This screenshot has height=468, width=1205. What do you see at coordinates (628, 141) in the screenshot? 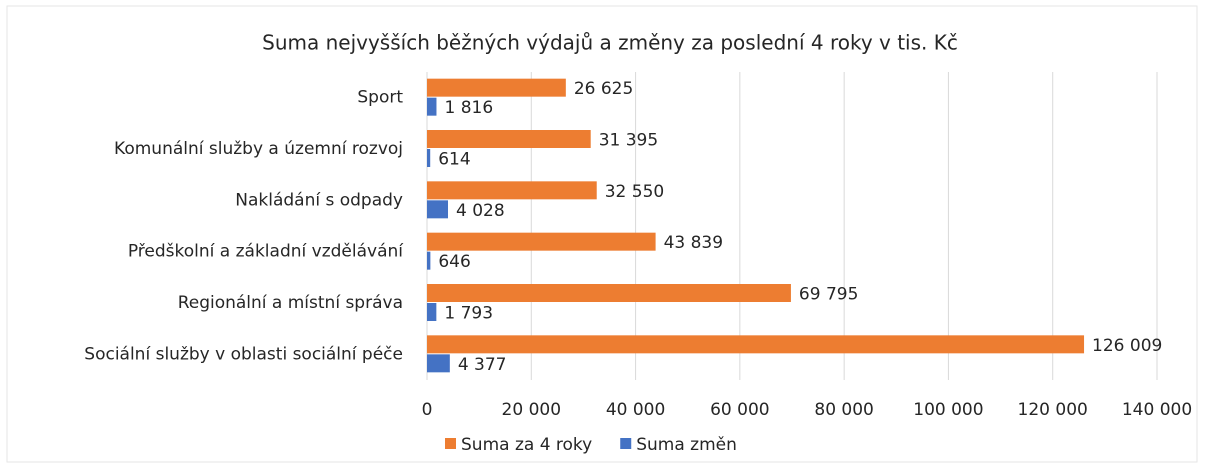
I see `data-label: 31 395` at bounding box center [628, 141].